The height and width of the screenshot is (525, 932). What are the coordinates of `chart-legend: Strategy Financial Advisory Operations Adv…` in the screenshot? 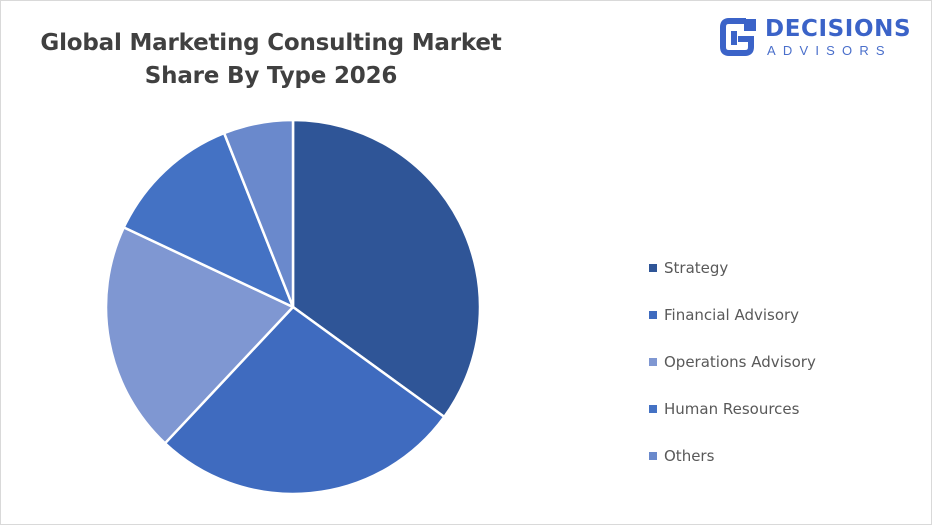 It's located at (784, 374).